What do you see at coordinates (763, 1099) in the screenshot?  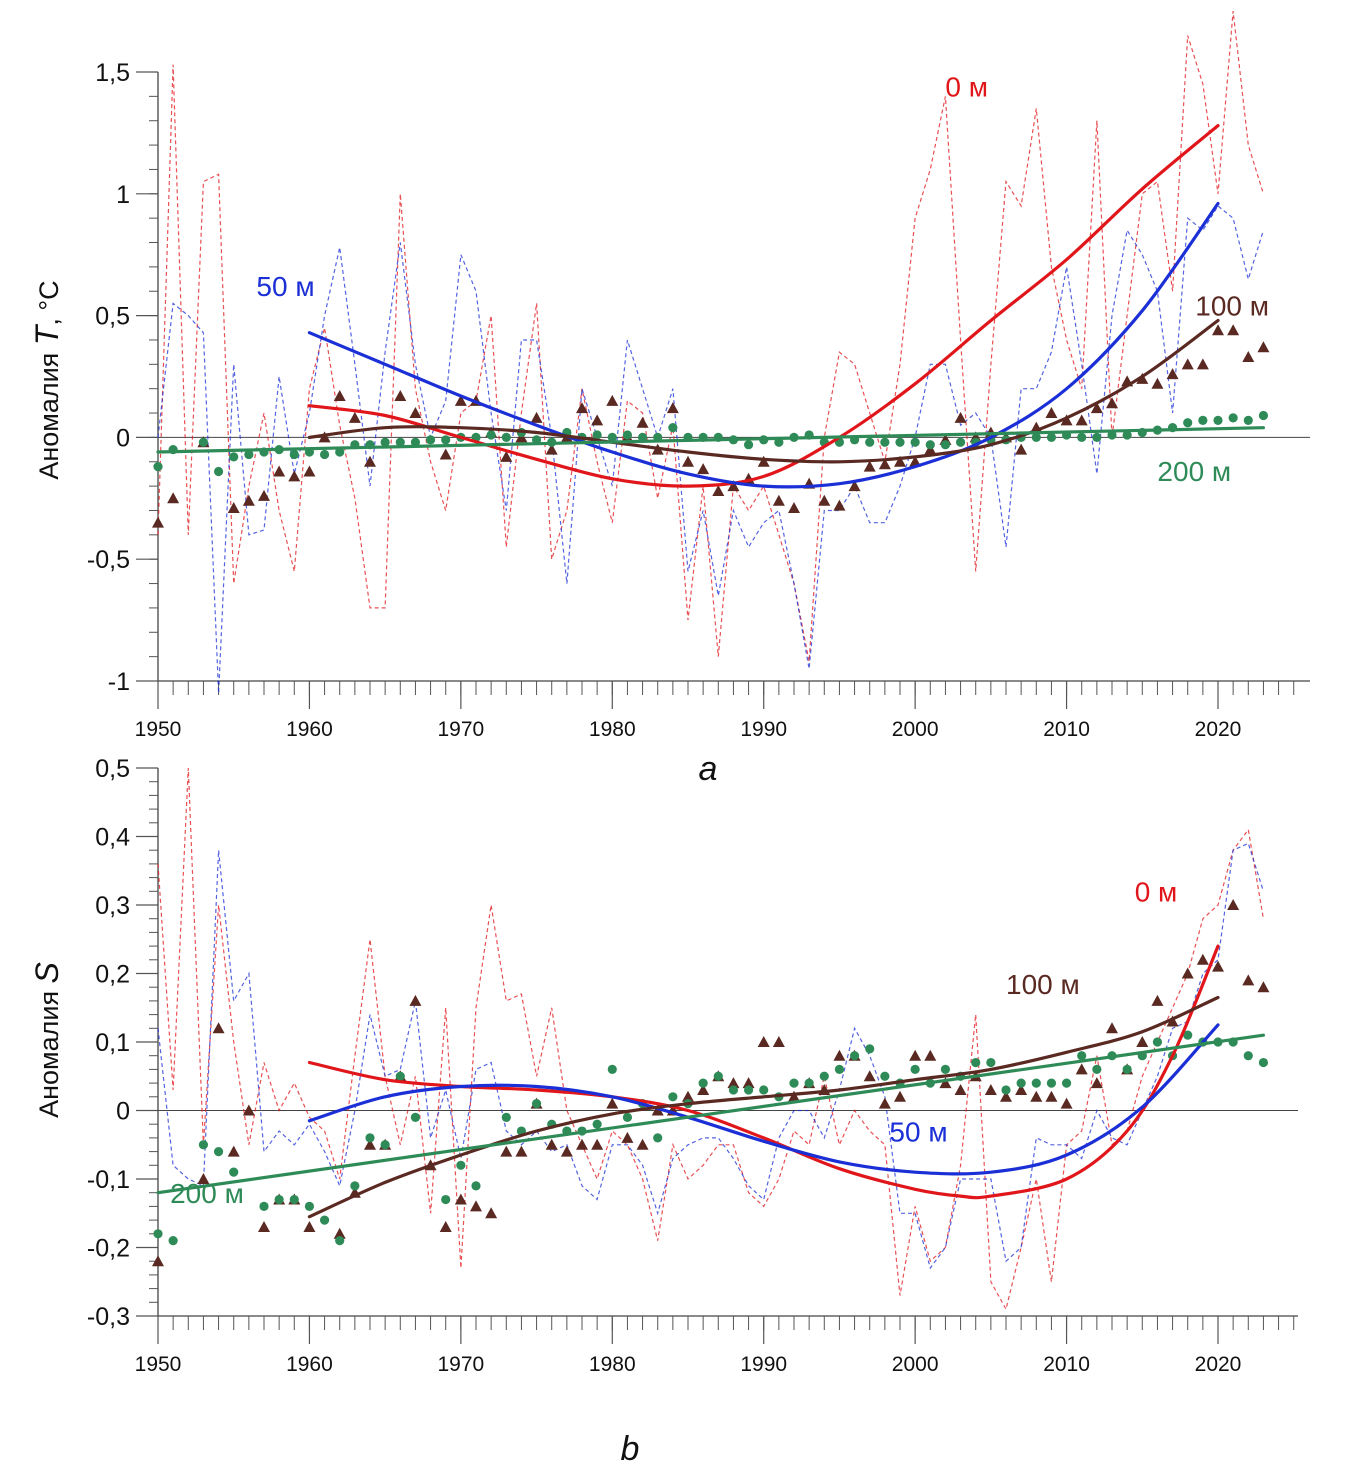 I see `trend-curve-50m` at bounding box center [763, 1099].